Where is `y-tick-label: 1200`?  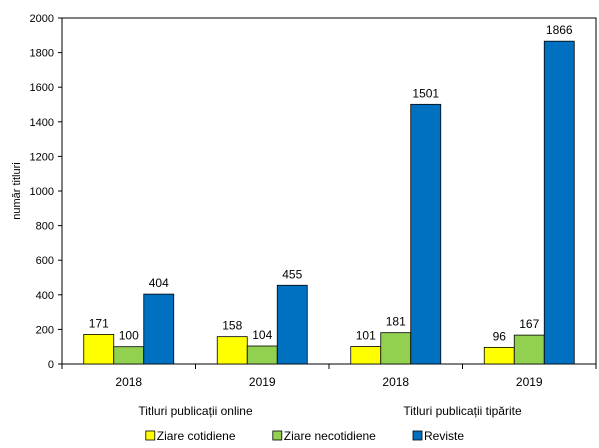
y-tick-label: 1200 is located at coordinates (42, 157).